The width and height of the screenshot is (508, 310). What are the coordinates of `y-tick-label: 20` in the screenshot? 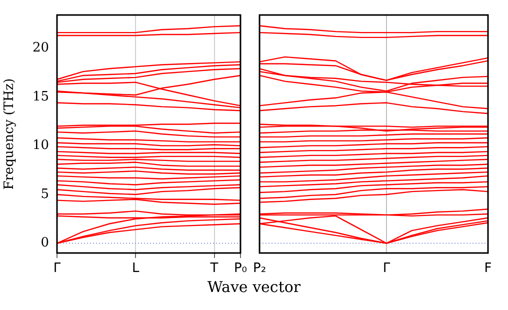 It's located at (40, 48).